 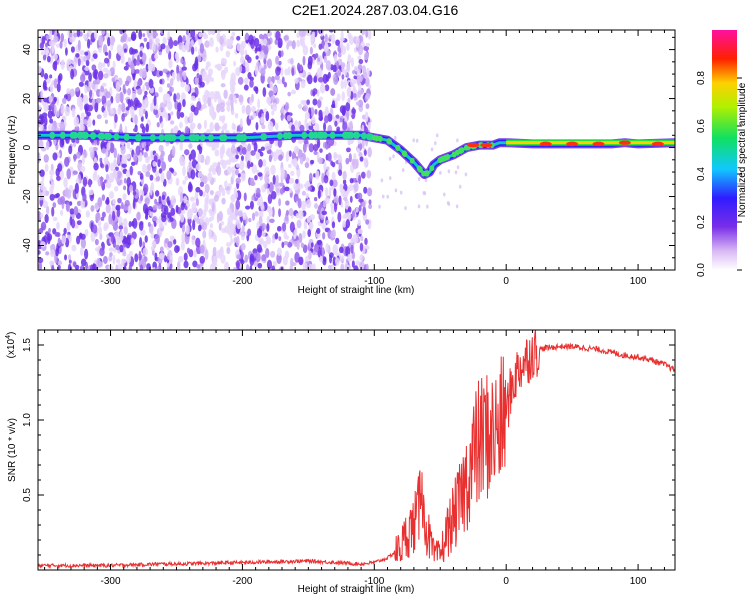 I want to click on y-tick-label: -20, so click(x=27, y=196).